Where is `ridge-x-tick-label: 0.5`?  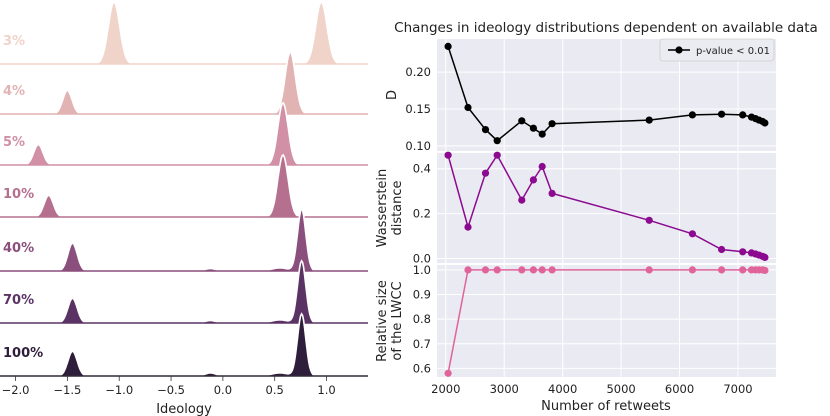
ridge-x-tick-label: 0.5 is located at coordinates (275, 390).